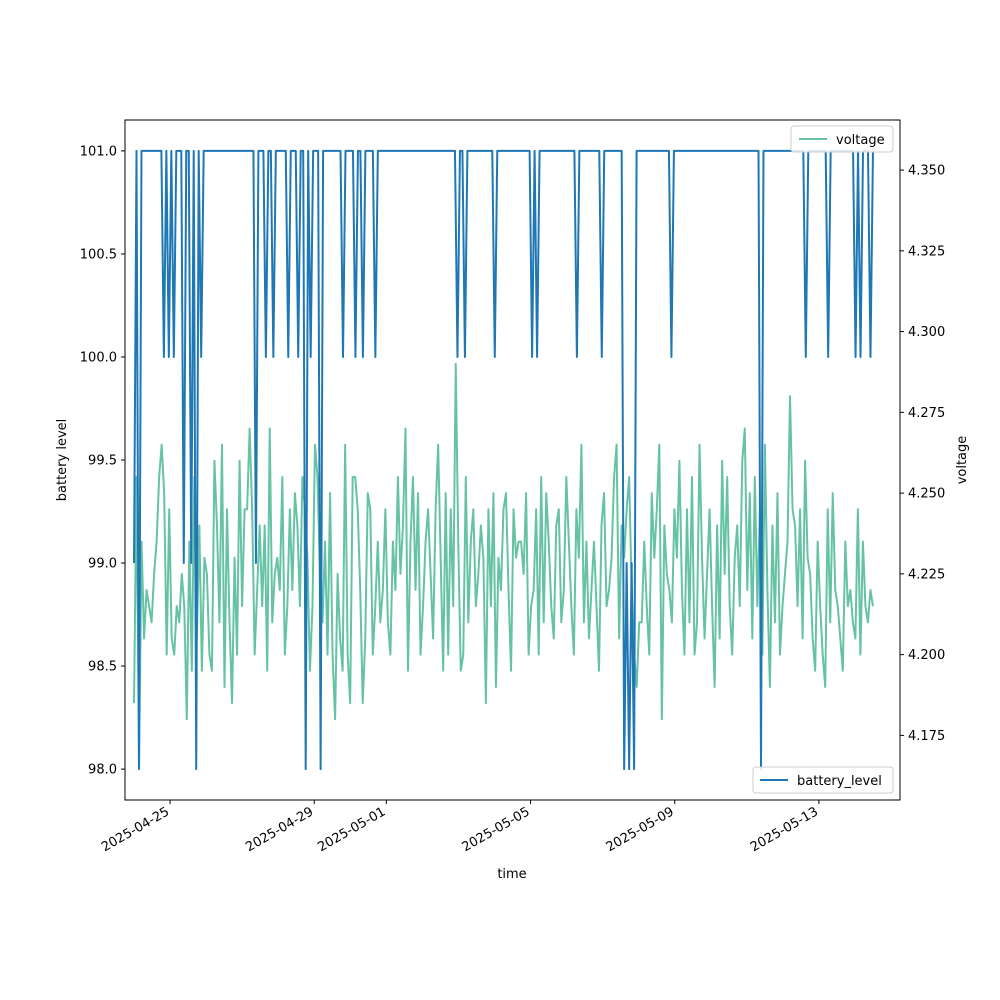 The image size is (1000, 1000). Describe the element at coordinates (926, 736) in the screenshot. I see `right-y-tick-label: 4.175` at that location.